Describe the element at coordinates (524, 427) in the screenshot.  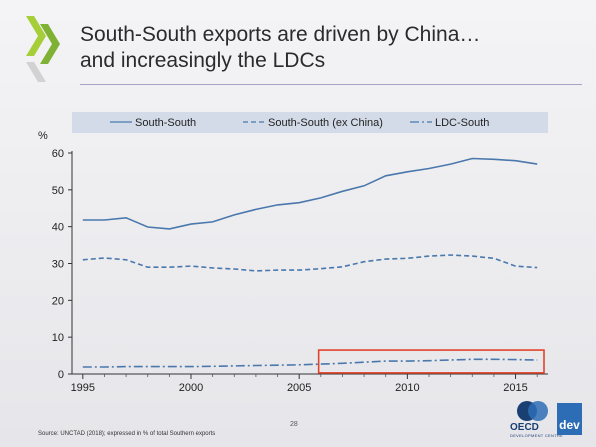
I see `logo-text: OECD` at that location.